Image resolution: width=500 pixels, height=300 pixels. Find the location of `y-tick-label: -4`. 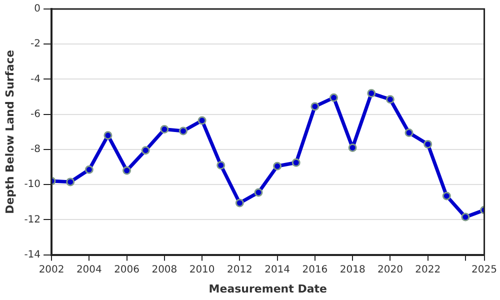

y-tick-label: -4 is located at coordinates (35, 79).